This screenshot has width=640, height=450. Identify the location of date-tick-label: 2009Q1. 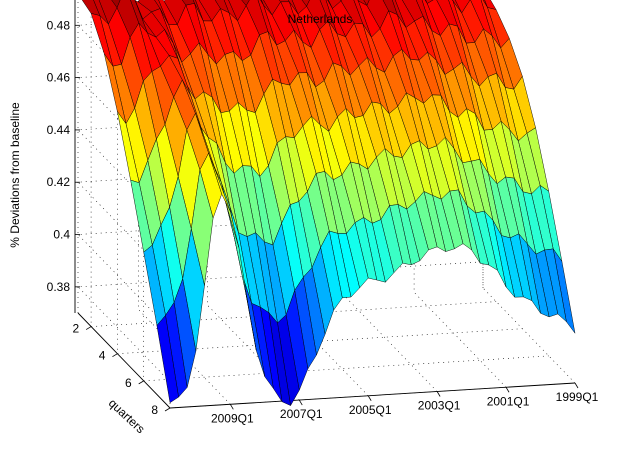
(232, 418).